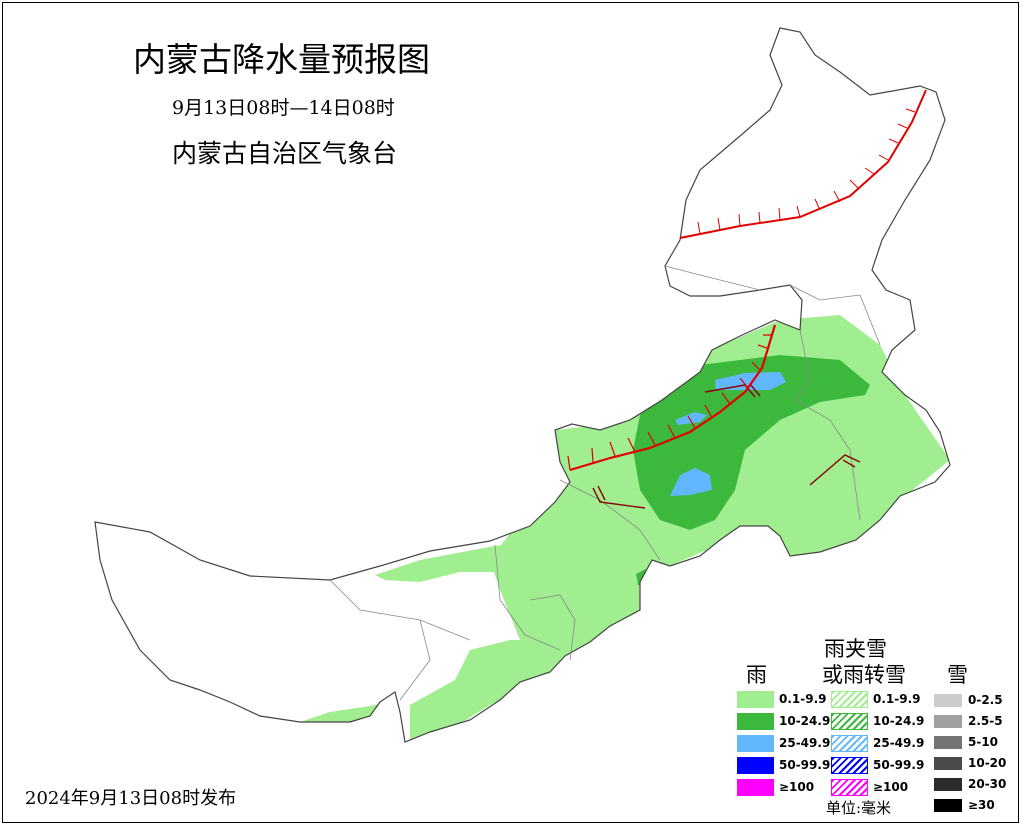 The image size is (1023, 827). I want to click on legend-rain-item: 10-24.9, so click(783, 721).